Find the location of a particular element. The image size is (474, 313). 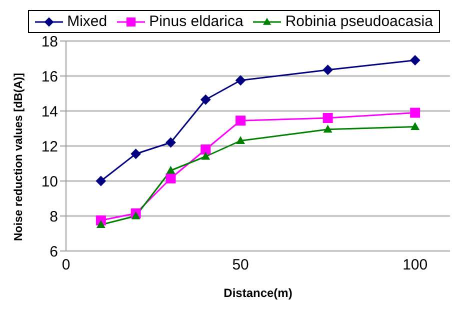

y-tick-label: 12 is located at coordinates (49, 147).